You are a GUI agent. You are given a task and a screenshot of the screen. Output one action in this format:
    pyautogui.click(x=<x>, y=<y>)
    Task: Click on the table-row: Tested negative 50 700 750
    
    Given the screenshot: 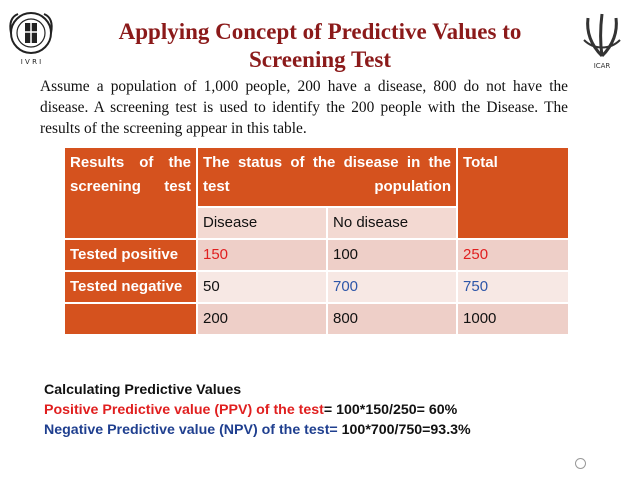 What is the action you would take?
    pyautogui.click(x=317, y=287)
    